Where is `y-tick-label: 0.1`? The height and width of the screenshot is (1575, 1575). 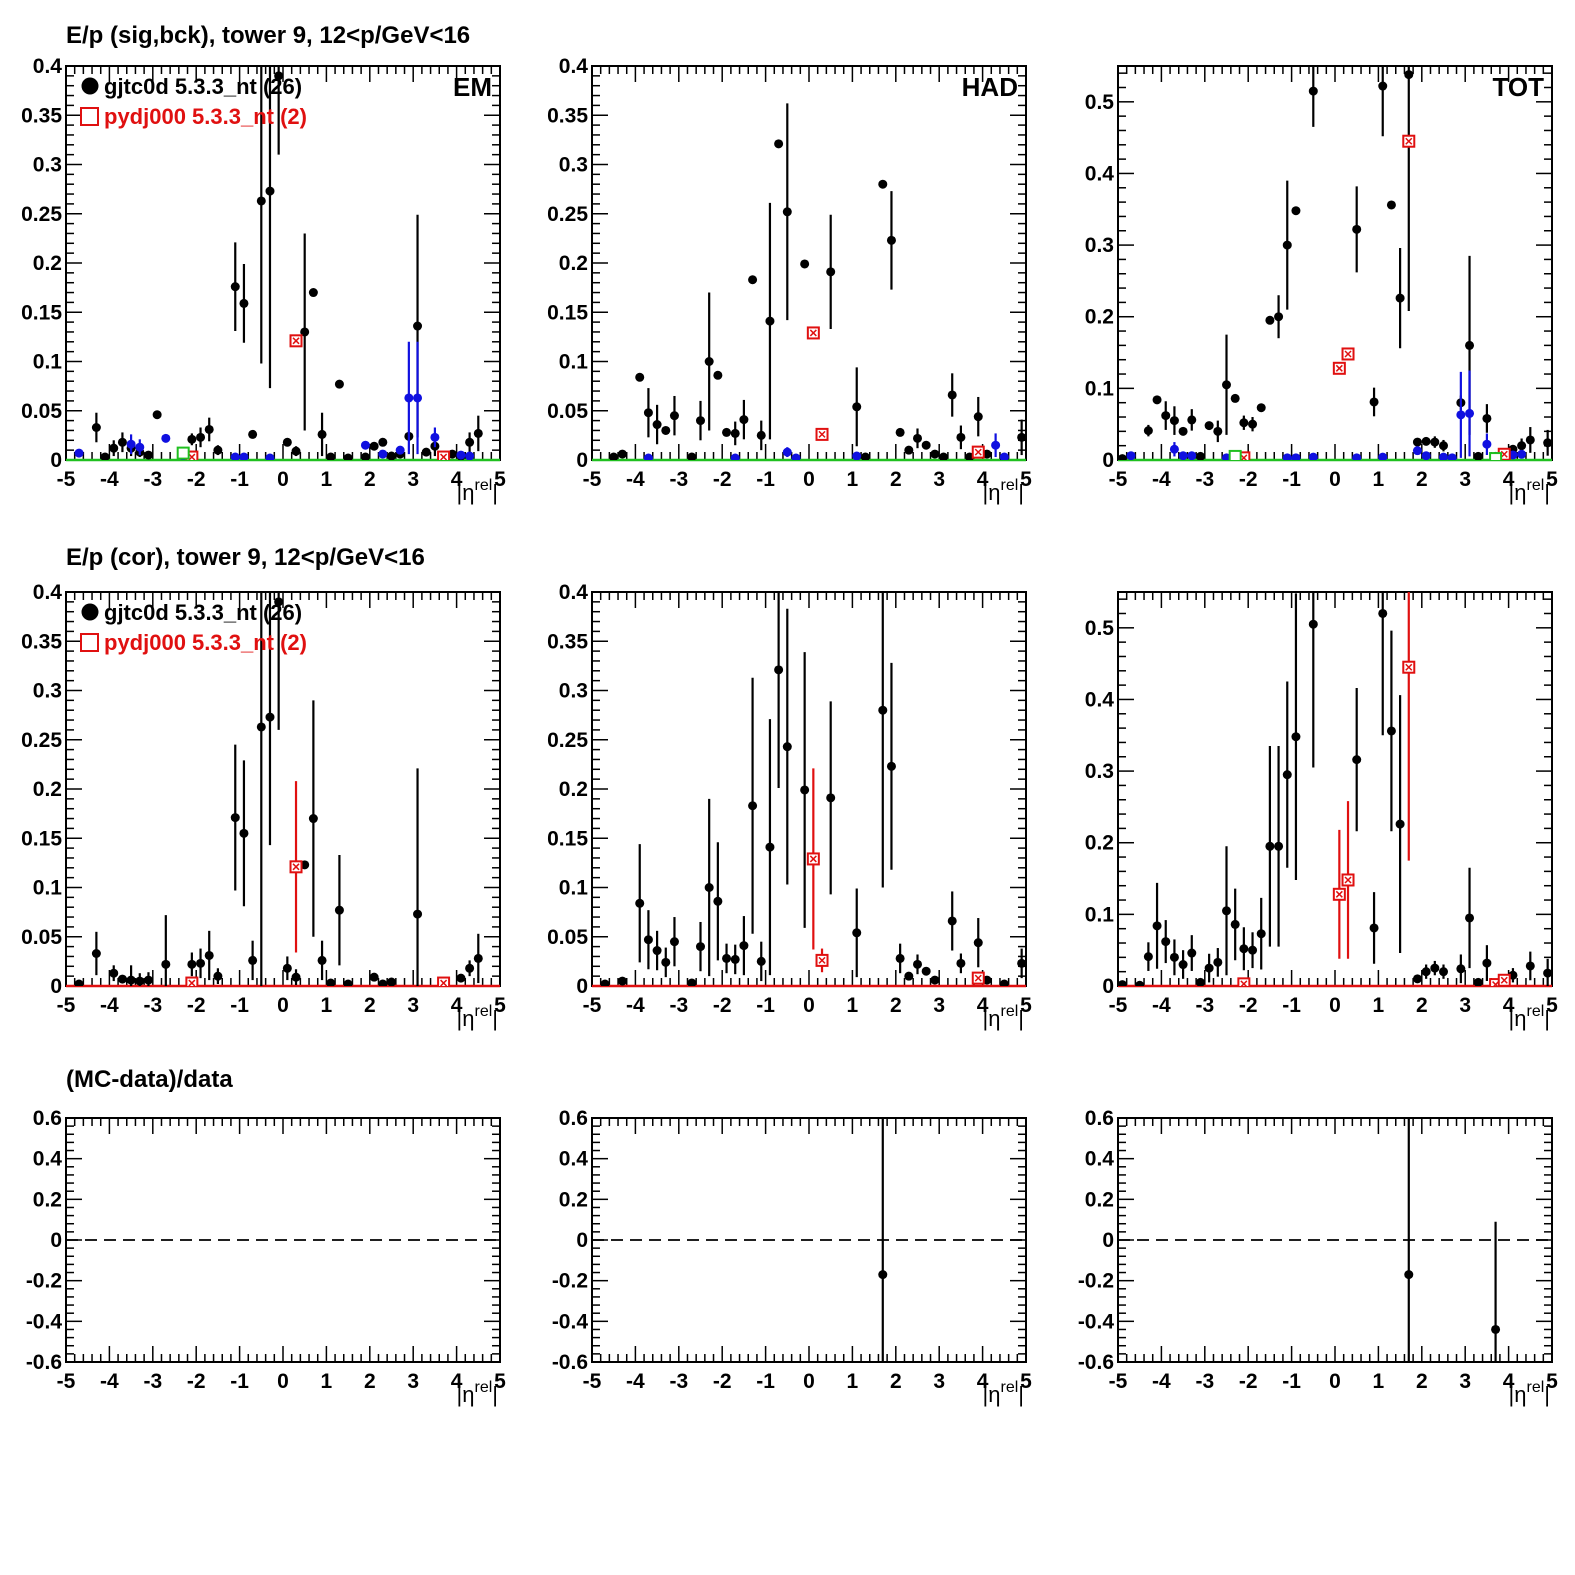
y-tick-label: 0.1 is located at coordinates (574, 888).